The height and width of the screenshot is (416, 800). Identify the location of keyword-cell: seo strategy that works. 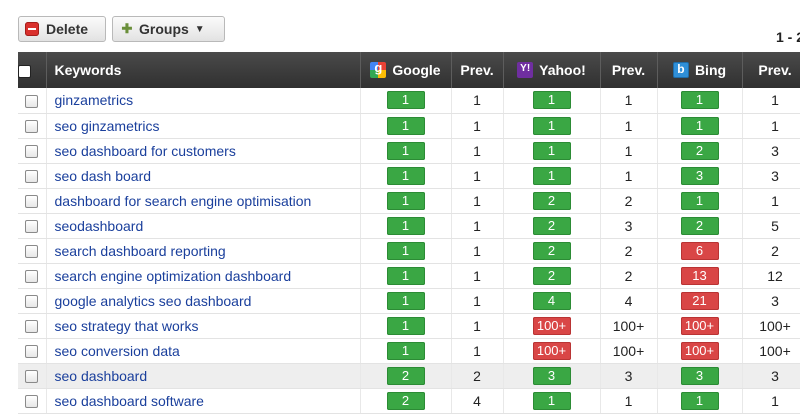
(203, 326).